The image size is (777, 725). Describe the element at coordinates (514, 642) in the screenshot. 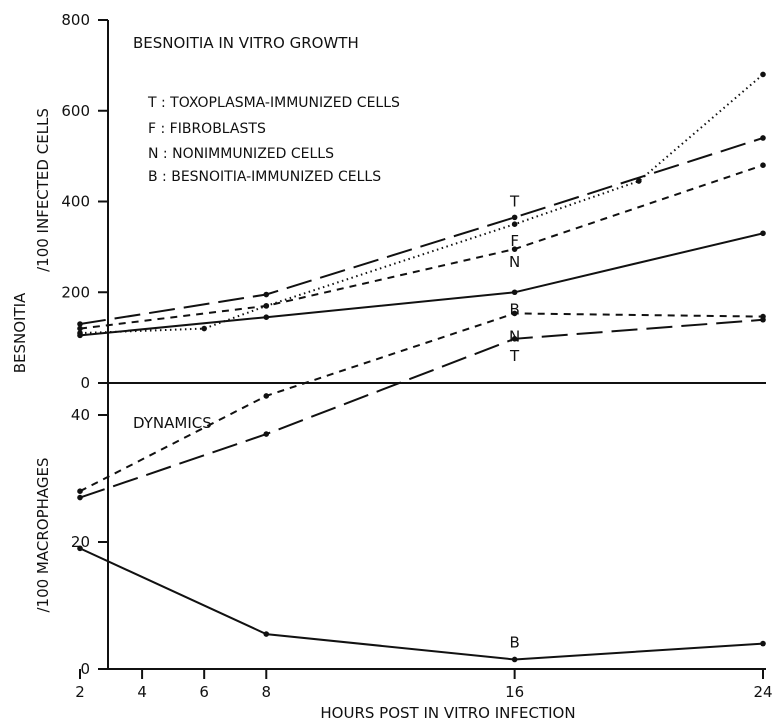

I see `bottom-series-b-label: B` at that location.